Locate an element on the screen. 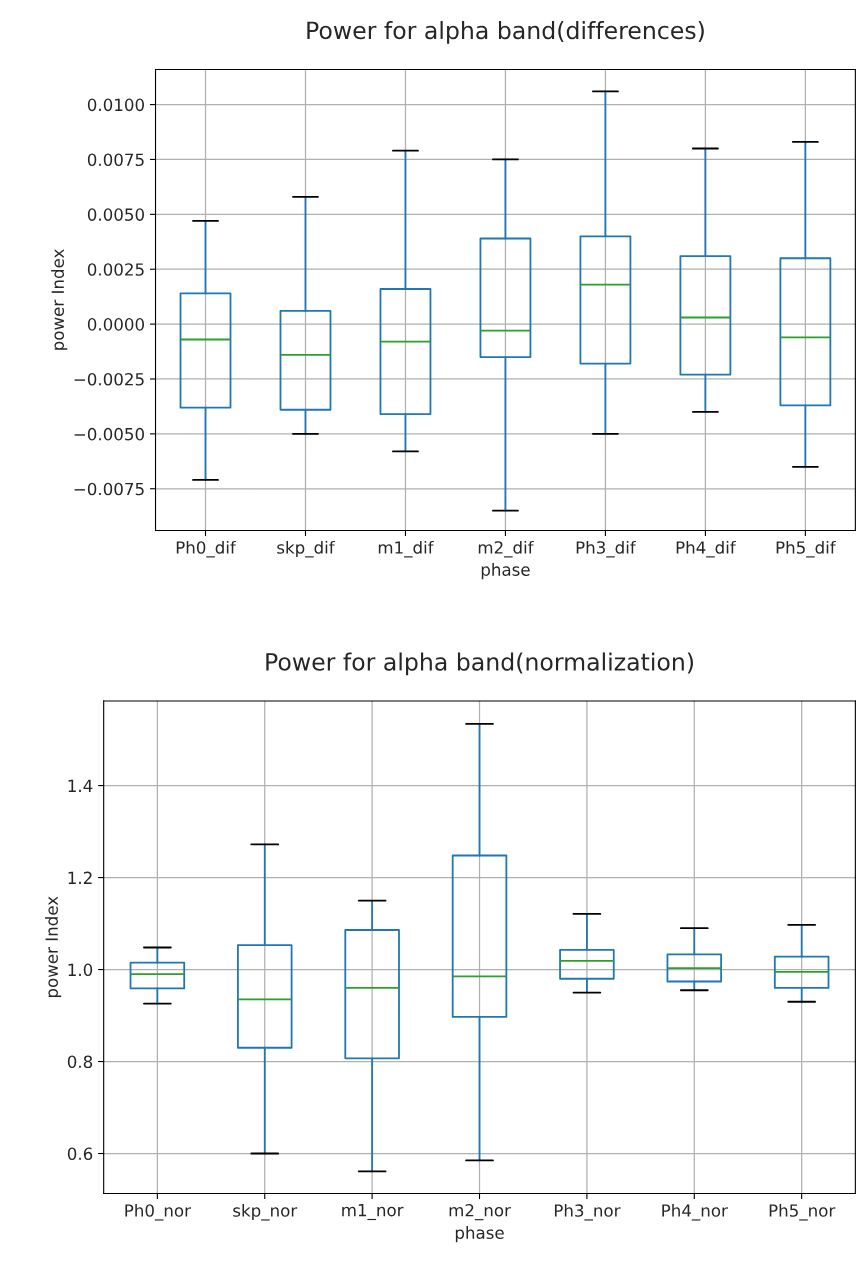 The height and width of the screenshot is (1263, 864). y-tick-label: 0.0000 is located at coordinates (115, 324).